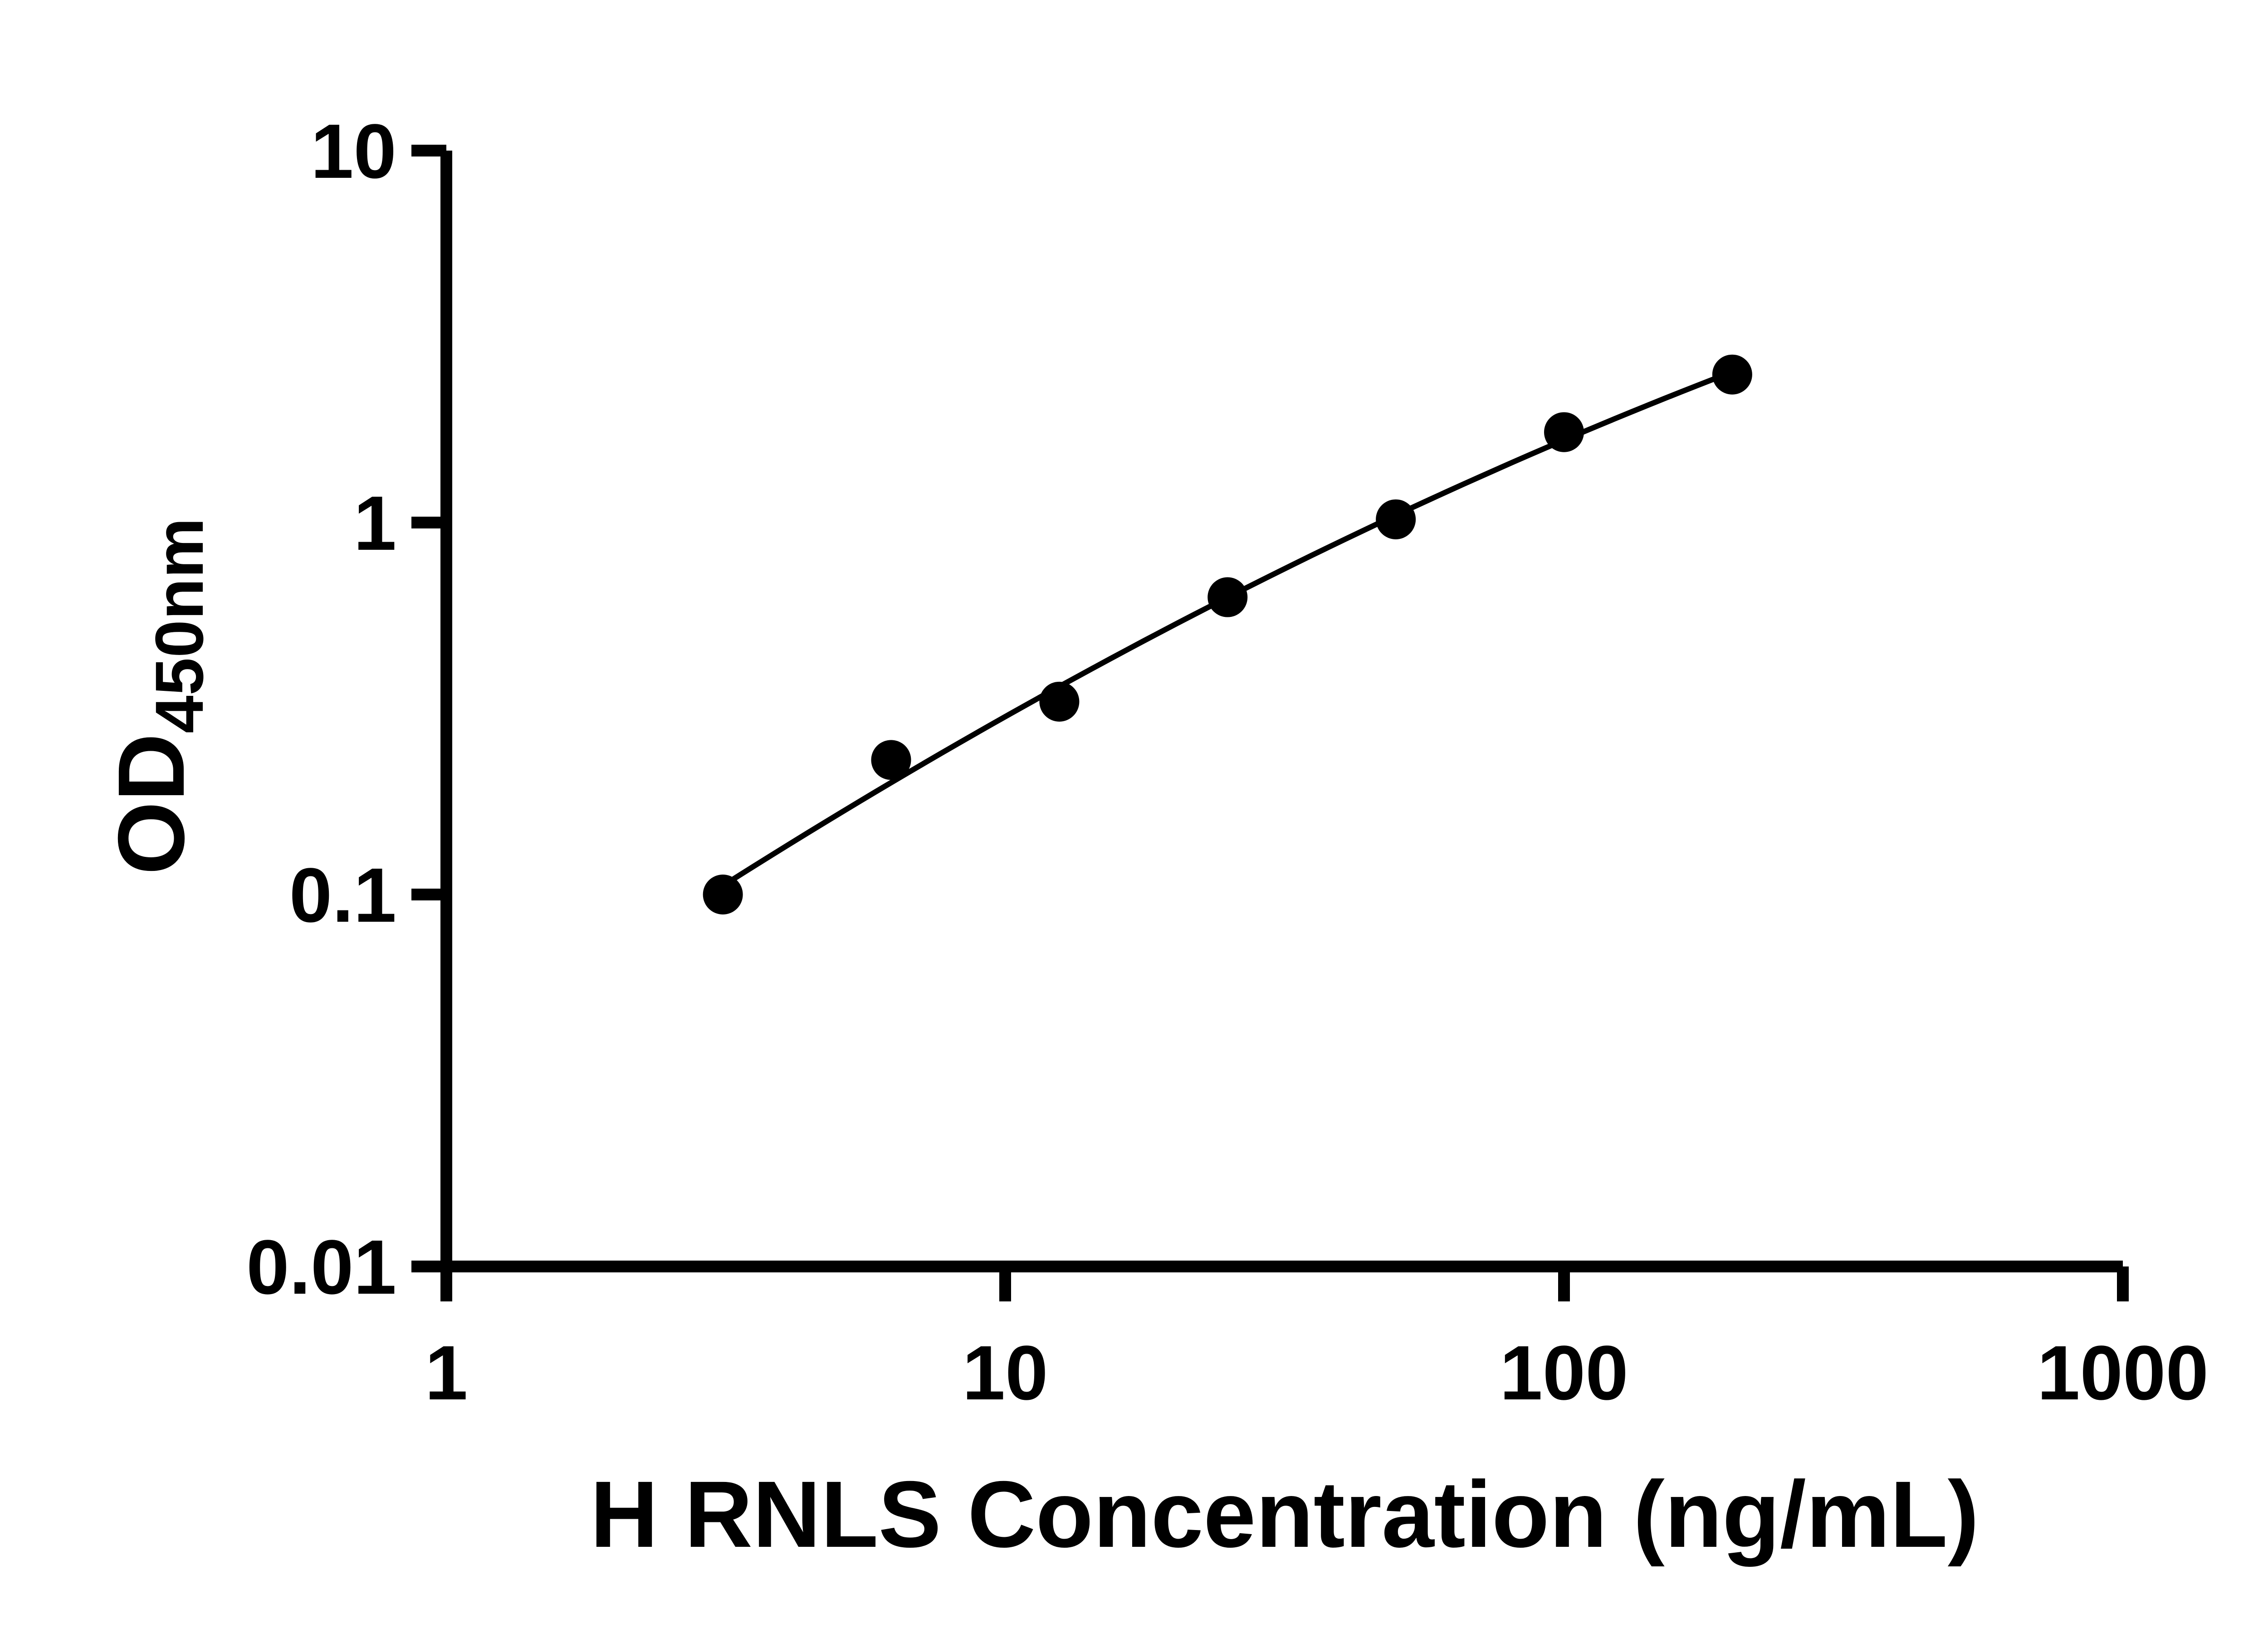 This screenshot has width=2268, height=1633. What do you see at coordinates (1564, 1373) in the screenshot?
I see `x-axis-tick-label: 100` at bounding box center [1564, 1373].